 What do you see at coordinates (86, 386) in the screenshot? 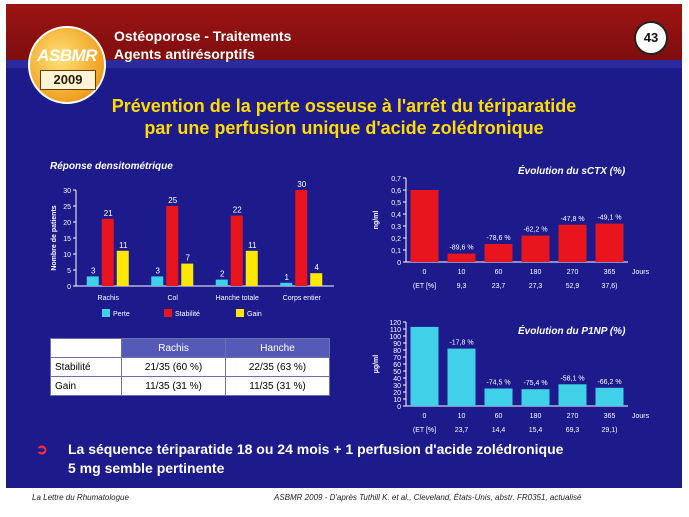
I see `table-cell: Gain` at bounding box center [86, 386].